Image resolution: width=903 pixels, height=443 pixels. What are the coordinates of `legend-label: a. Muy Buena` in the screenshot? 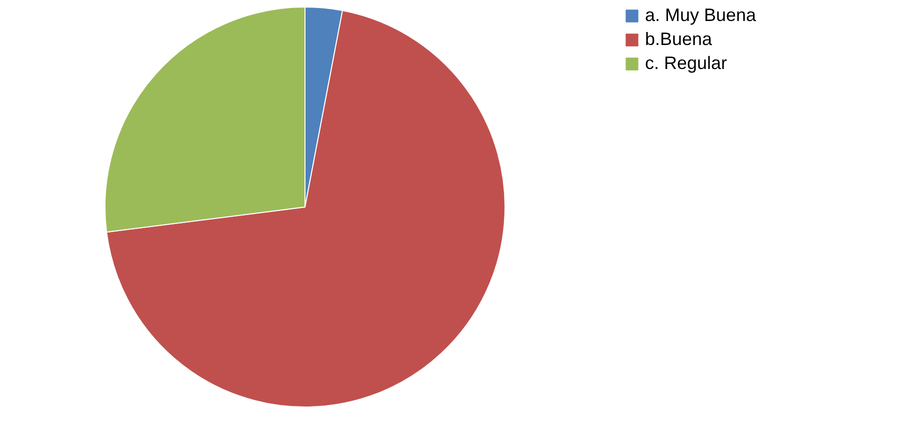 It's located at (701, 15).